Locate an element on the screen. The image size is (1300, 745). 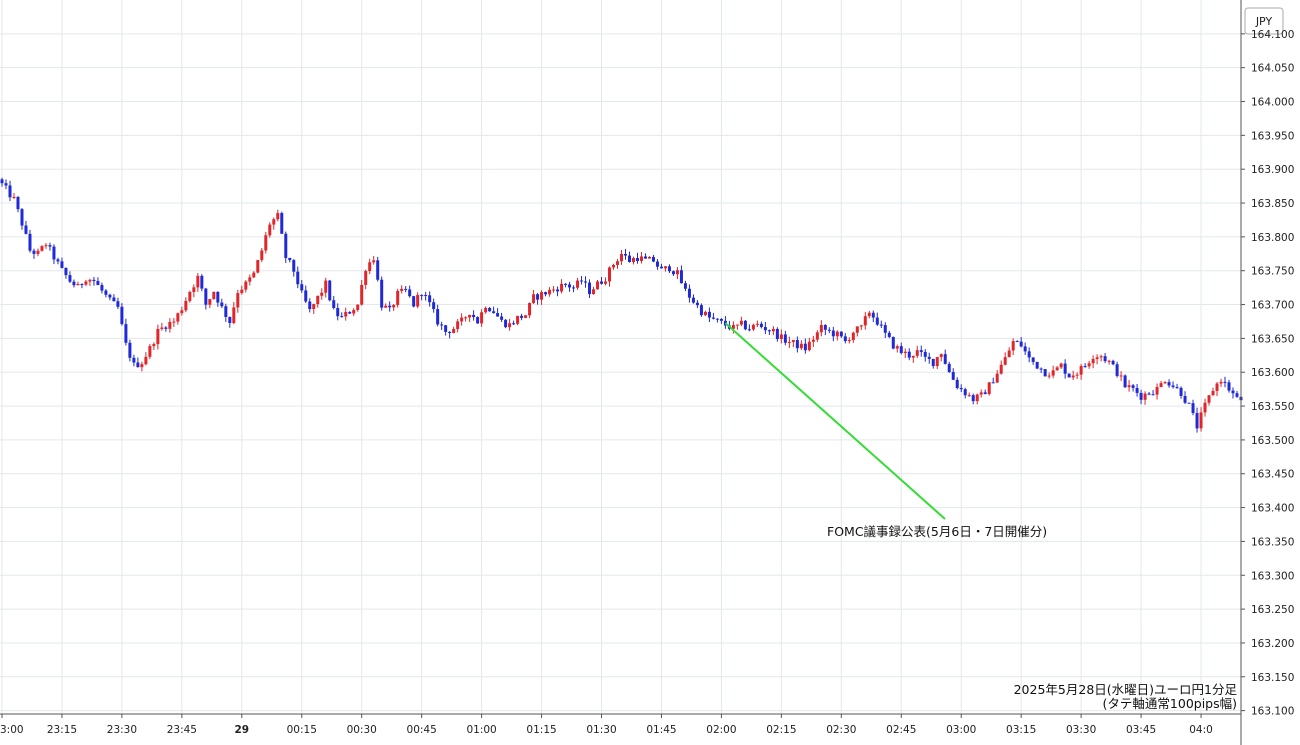
price-tick-label: 163.850 is located at coordinates (1272, 204).